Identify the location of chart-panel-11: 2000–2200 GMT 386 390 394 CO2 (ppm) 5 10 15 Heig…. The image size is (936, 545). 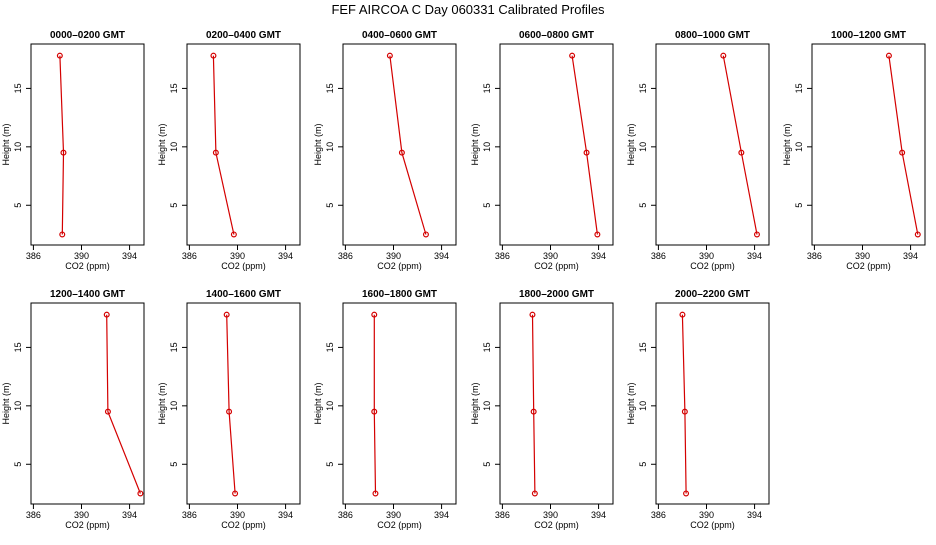
(698, 409).